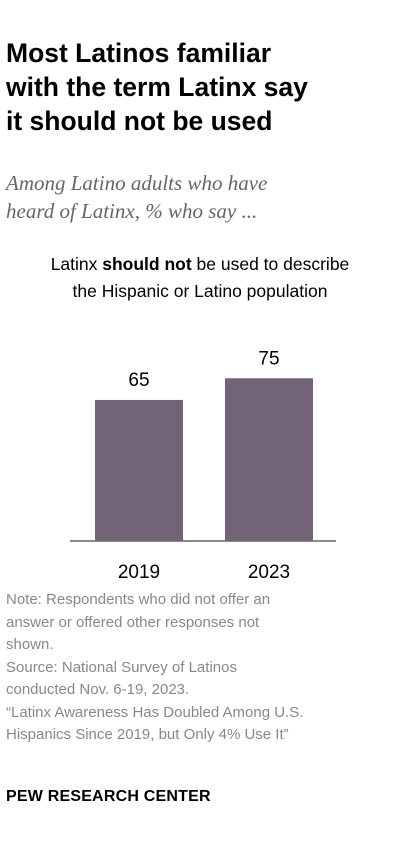 The width and height of the screenshot is (410, 854). What do you see at coordinates (139, 470) in the screenshot?
I see `bar-2019` at bounding box center [139, 470].